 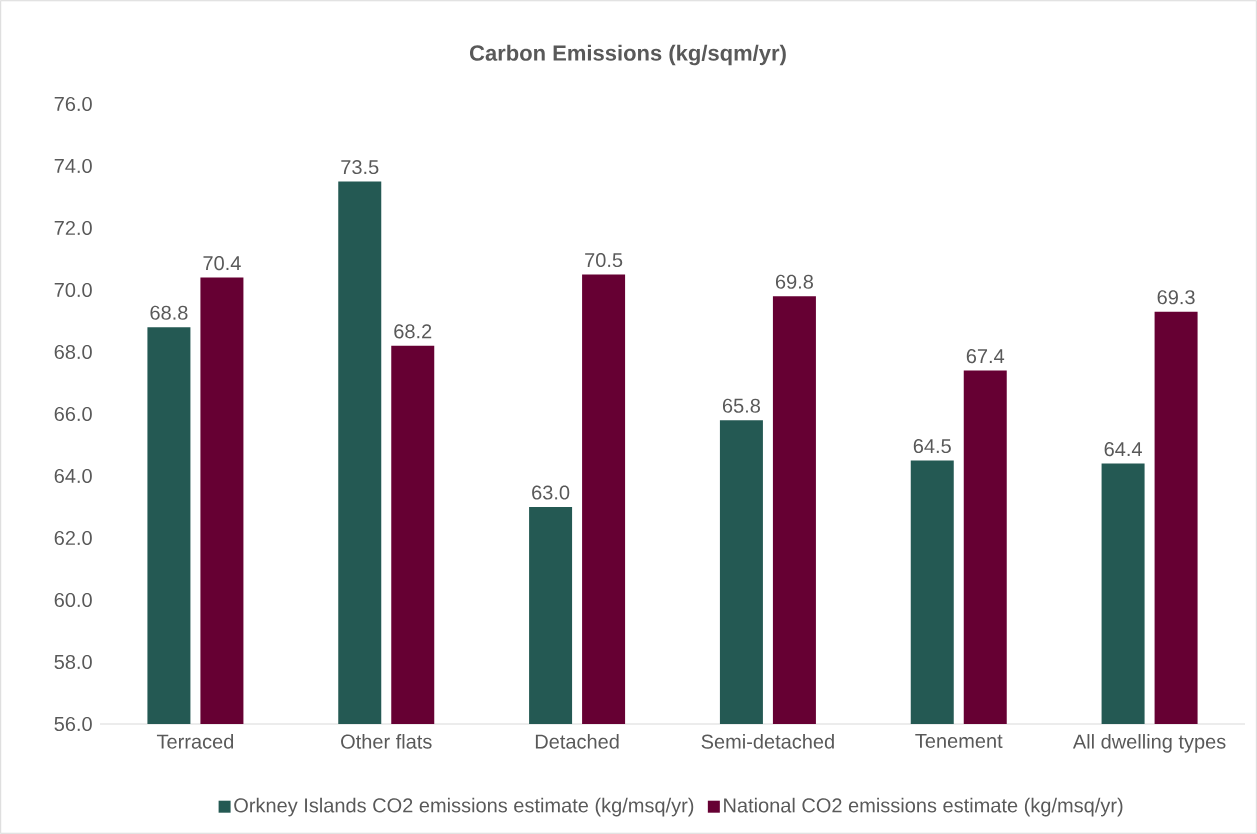 I want to click on data-label: 64.4, so click(x=1123, y=449).